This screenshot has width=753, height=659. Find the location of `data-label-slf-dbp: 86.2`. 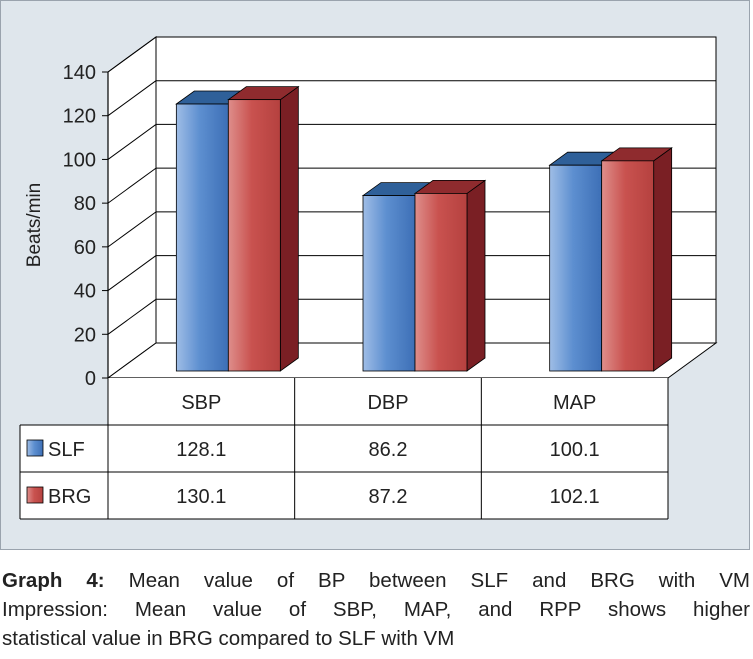

data-label-slf-dbp: 86.2 is located at coordinates (388, 450).